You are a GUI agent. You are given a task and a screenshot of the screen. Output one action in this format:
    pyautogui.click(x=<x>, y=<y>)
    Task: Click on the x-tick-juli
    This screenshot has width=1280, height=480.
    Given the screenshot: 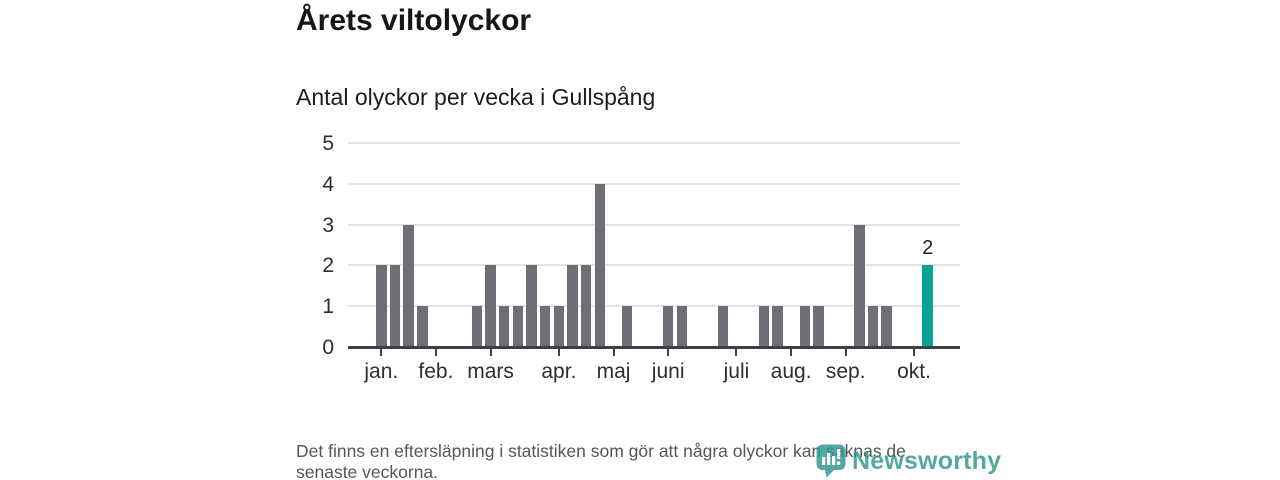 What is the action you would take?
    pyautogui.click(x=736, y=352)
    